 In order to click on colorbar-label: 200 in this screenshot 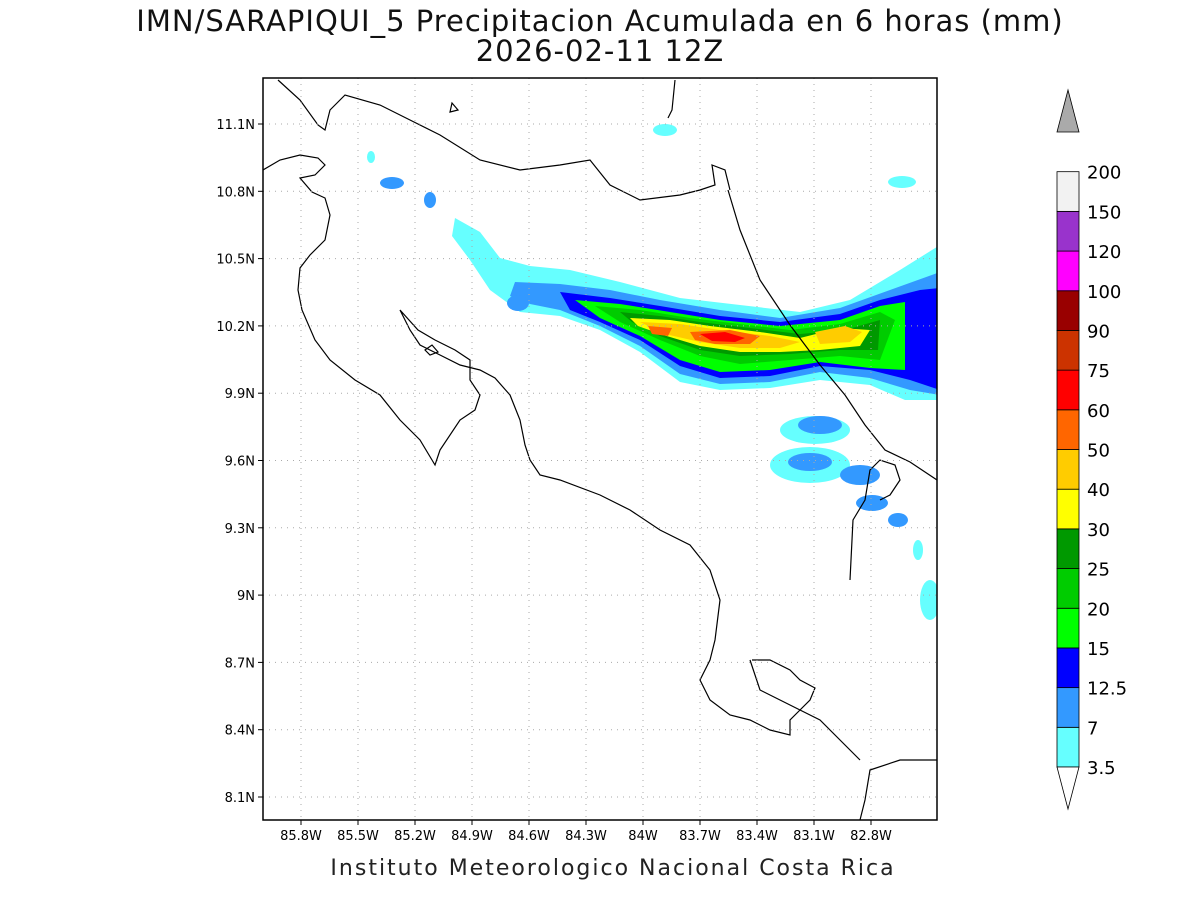, I will do `click(1104, 173)`.